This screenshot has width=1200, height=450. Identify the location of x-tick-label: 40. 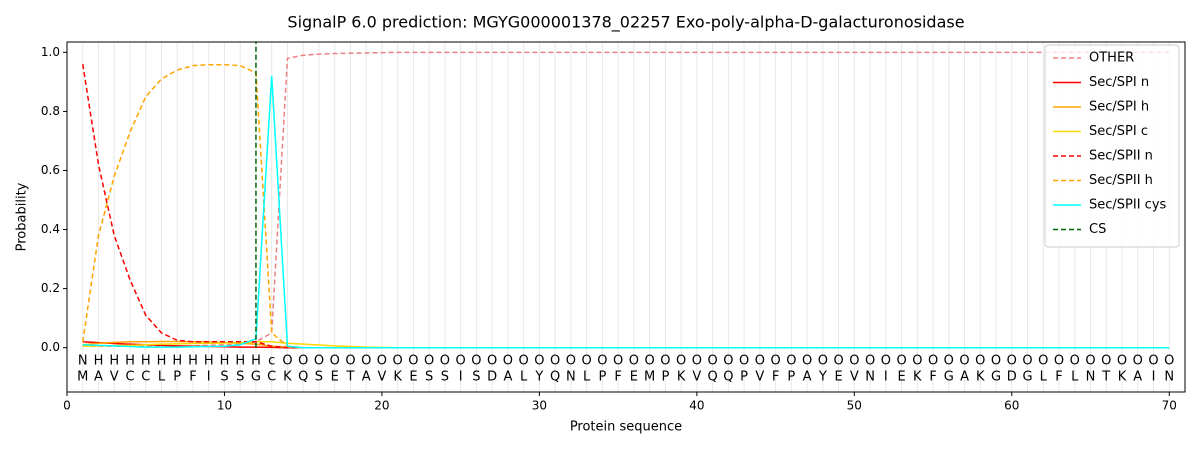
(696, 406).